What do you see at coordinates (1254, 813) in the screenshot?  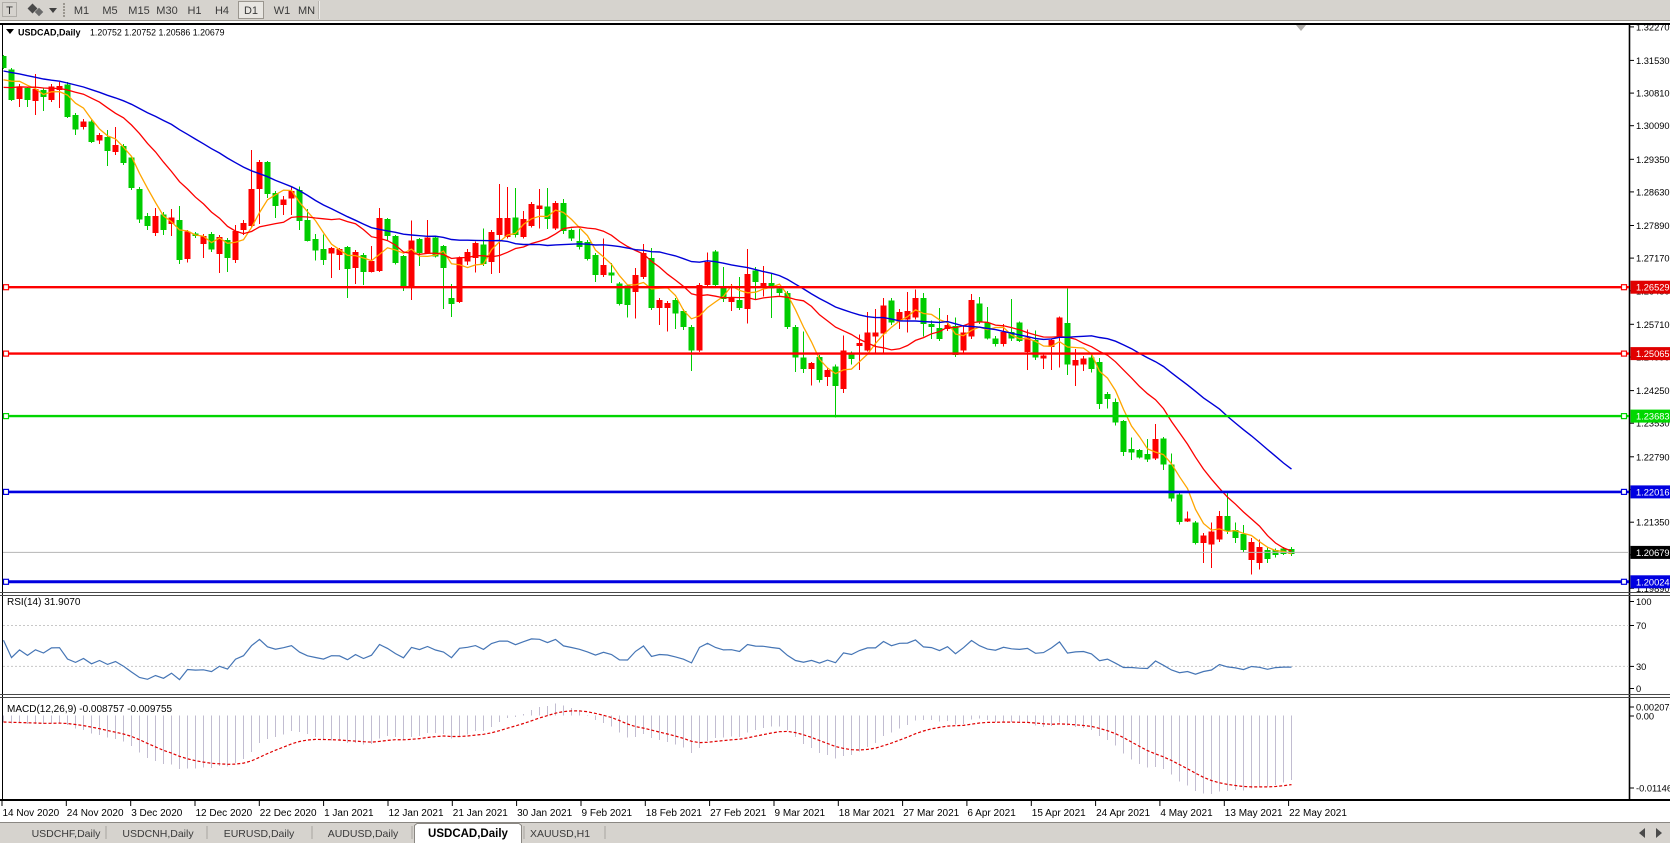 I see `svg-text: 13 May 2021` at bounding box center [1254, 813].